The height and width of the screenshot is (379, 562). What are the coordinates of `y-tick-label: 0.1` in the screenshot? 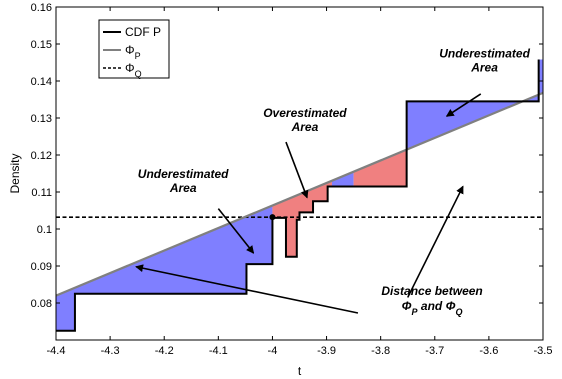 It's located at (44, 230).